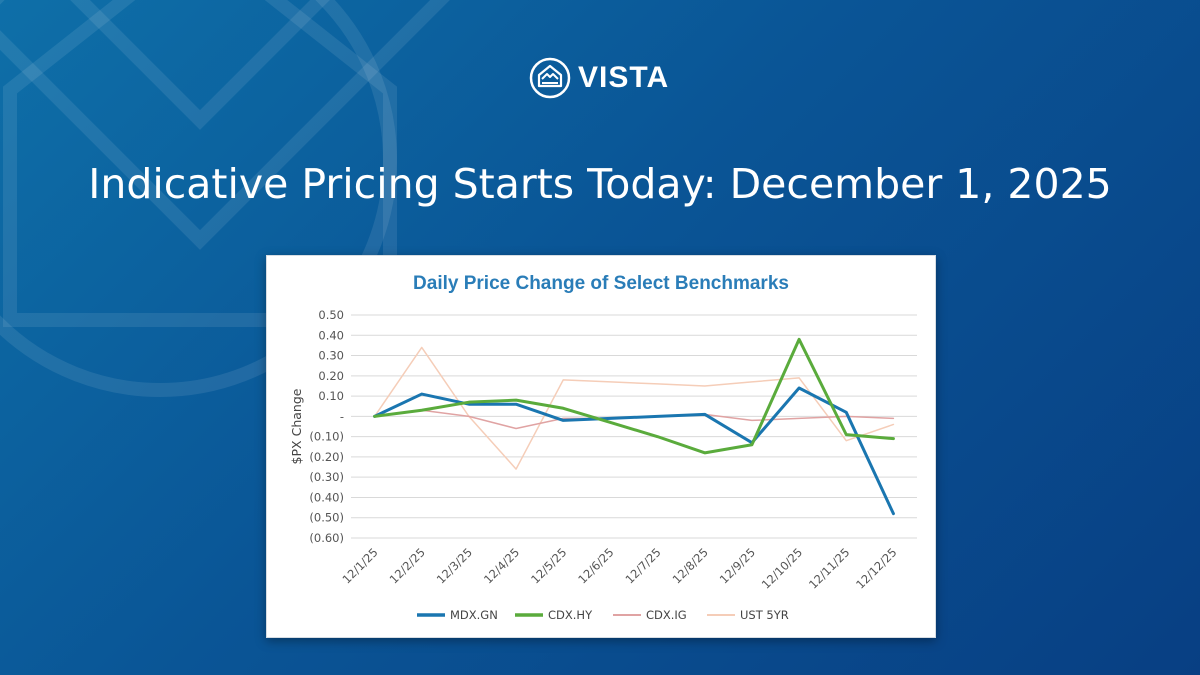  Describe the element at coordinates (764, 615) in the screenshot. I see `legend-label: UST 5YR` at that location.